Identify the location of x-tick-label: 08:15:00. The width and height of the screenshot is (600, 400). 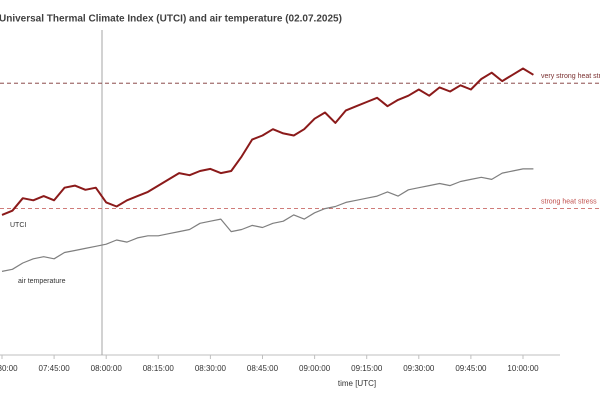
(159, 368).